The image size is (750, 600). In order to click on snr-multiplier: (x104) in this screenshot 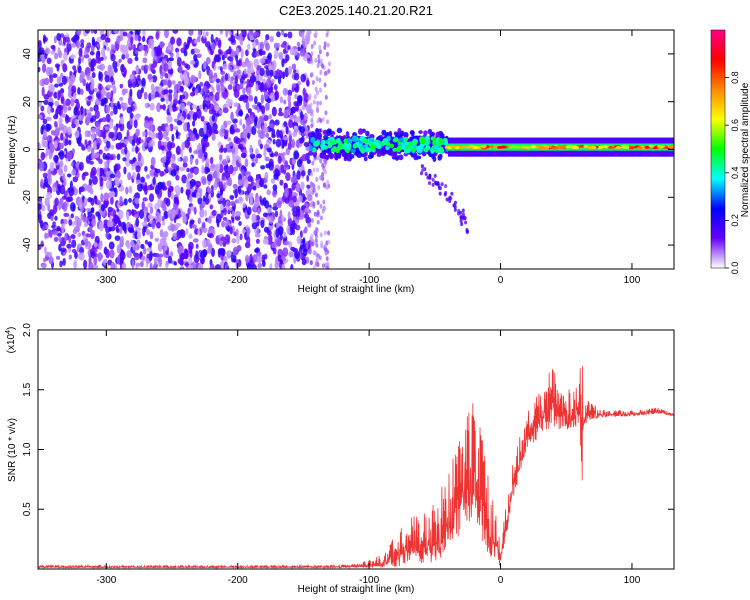, I will do `click(11, 340)`.